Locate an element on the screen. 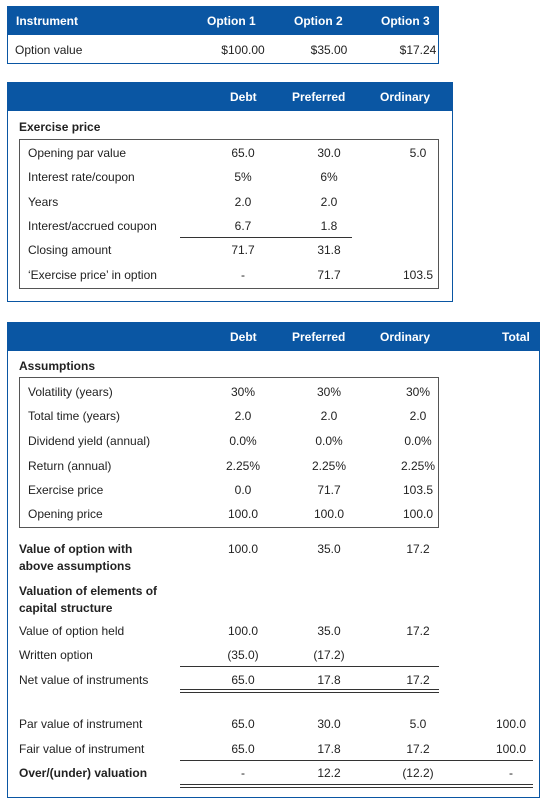 The height and width of the screenshot is (807, 549). option-value-table: Instrument Option 1 Option 2 Option 3 is located at coordinates (223, 35).